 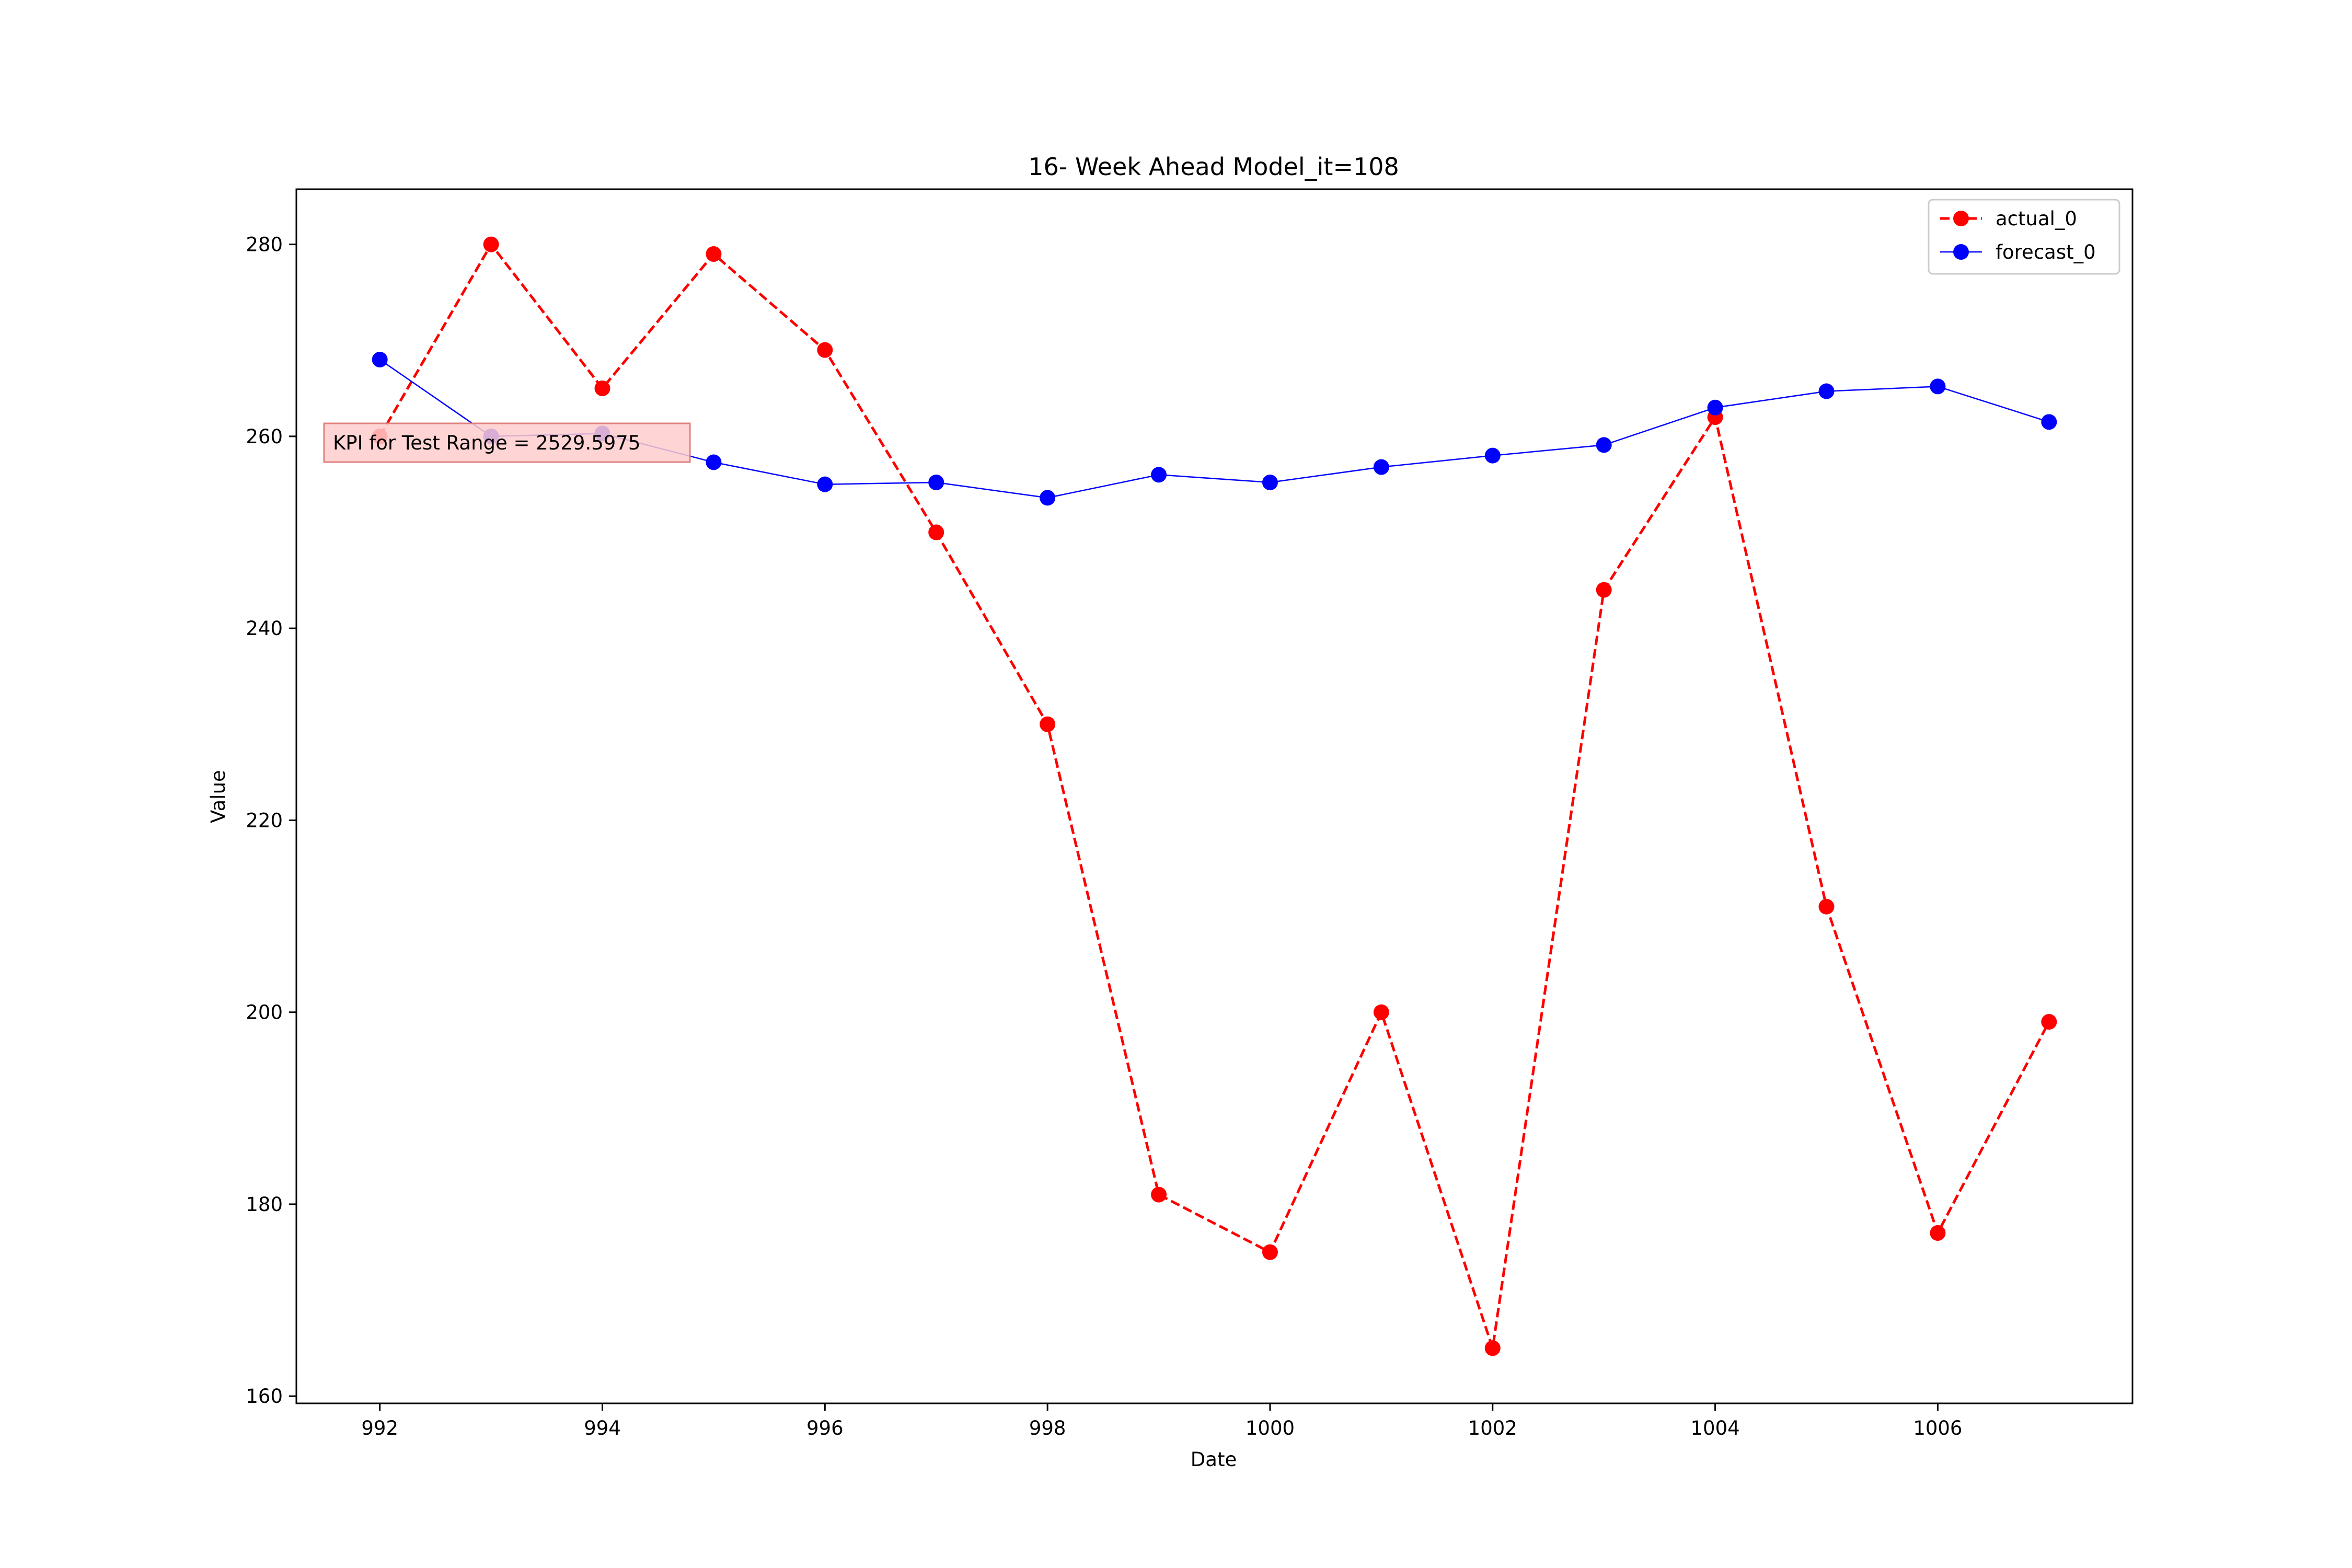 I want to click on y-tick-label: 160, so click(x=264, y=1396).